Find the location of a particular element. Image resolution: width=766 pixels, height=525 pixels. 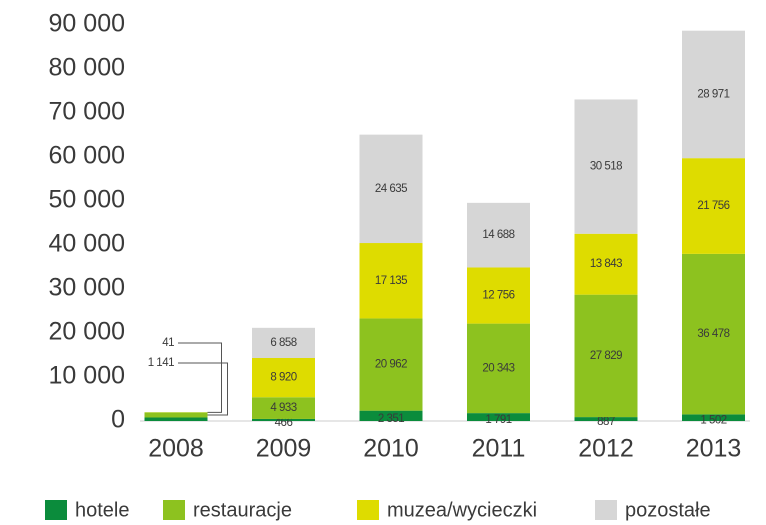

x-tick-label: 2008 is located at coordinates (176, 449).